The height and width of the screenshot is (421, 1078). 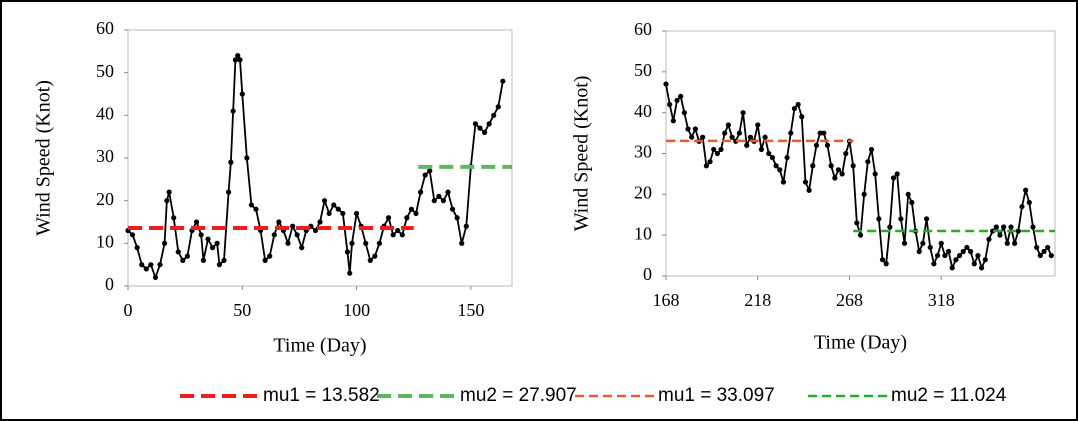 I want to click on x-tick-label: 150, so click(x=470, y=310).